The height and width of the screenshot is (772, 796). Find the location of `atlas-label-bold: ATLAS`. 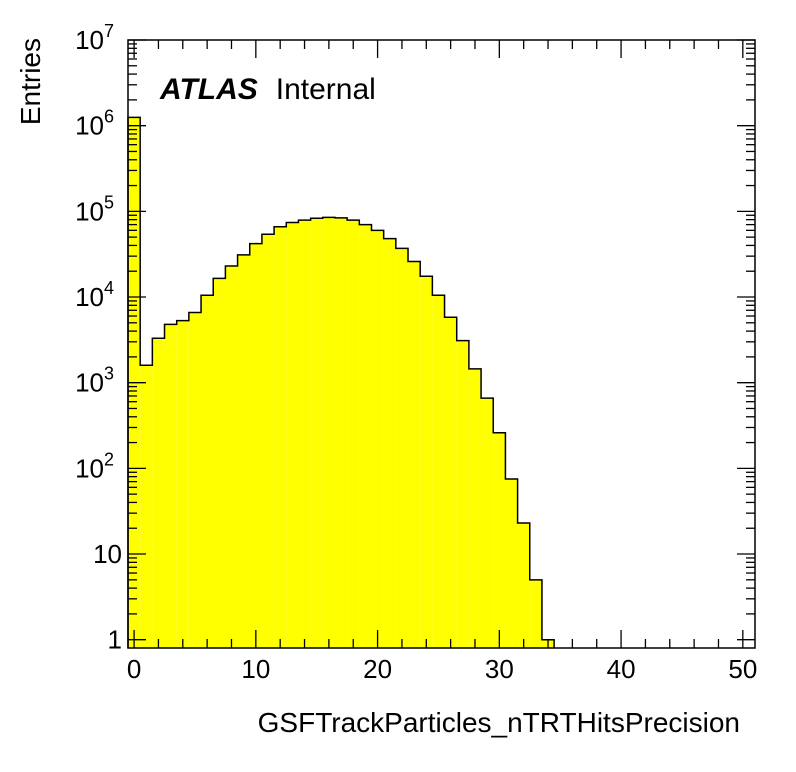

atlas-label-bold: ATLAS is located at coordinates (208, 89).